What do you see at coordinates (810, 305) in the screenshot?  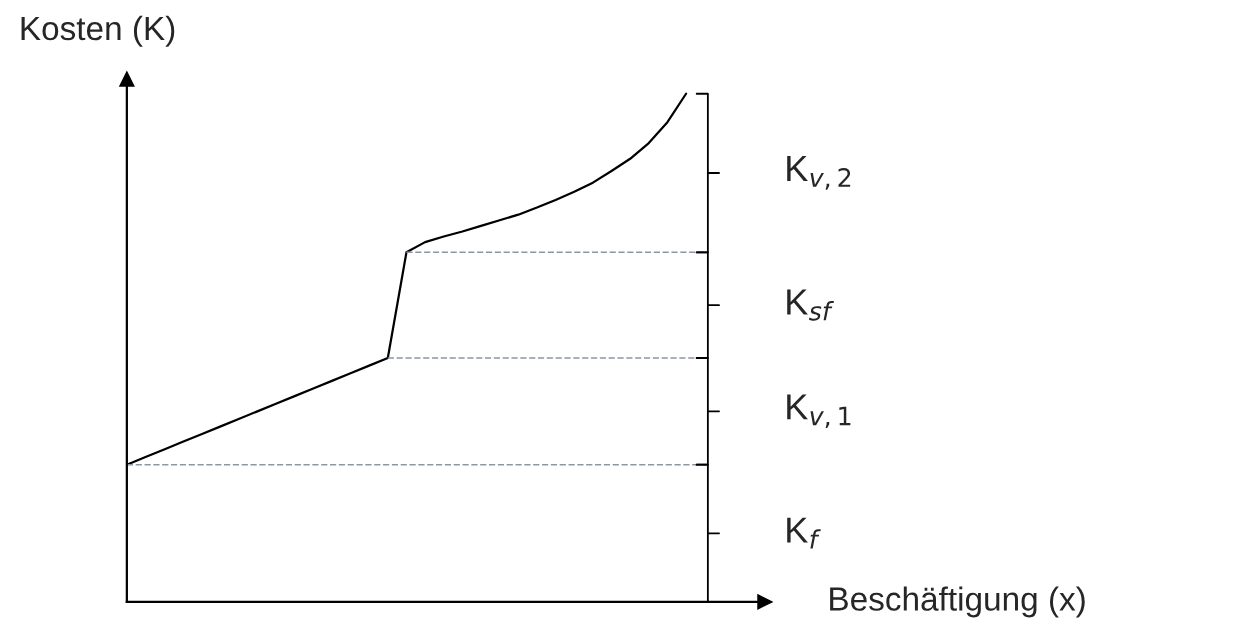 I see `text: K$_{sf}$` at bounding box center [810, 305].